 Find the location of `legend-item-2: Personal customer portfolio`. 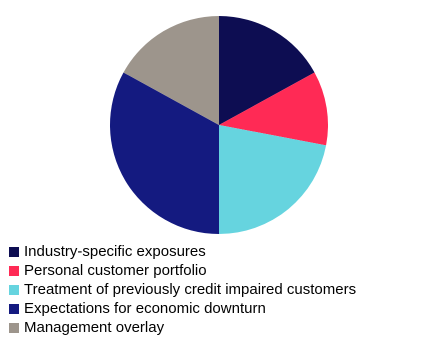

legend-item-2: Personal customer portfolio is located at coordinates (182, 270).